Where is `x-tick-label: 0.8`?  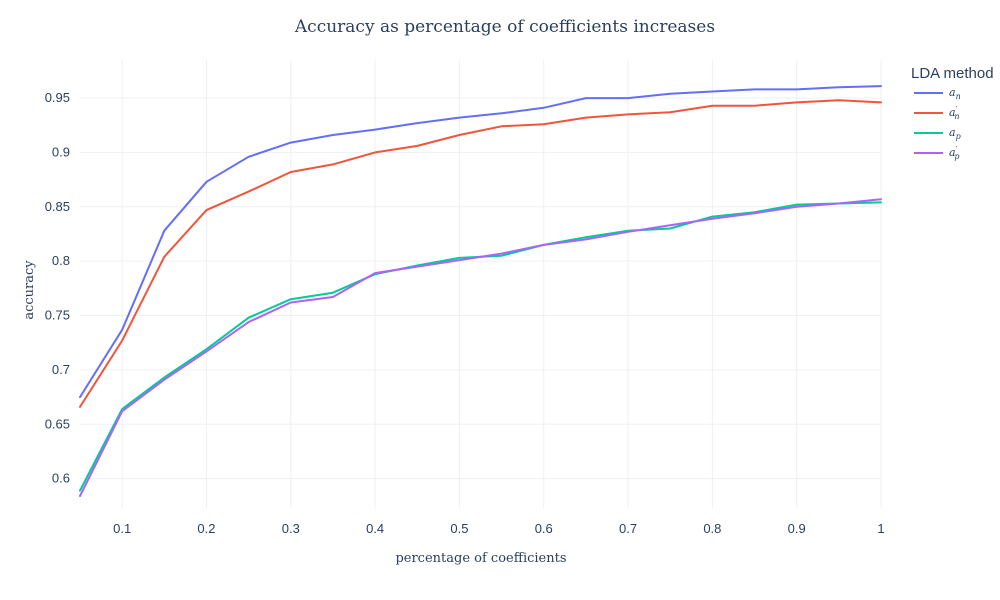 x-tick-label: 0.8 is located at coordinates (712, 528).